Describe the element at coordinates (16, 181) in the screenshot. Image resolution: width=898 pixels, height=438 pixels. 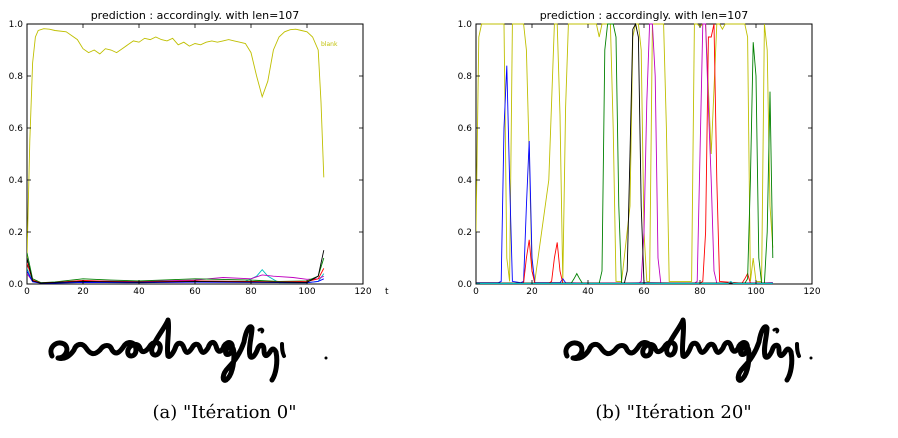
I see `iteration-0-y-tick-label: 0.4` at that location.